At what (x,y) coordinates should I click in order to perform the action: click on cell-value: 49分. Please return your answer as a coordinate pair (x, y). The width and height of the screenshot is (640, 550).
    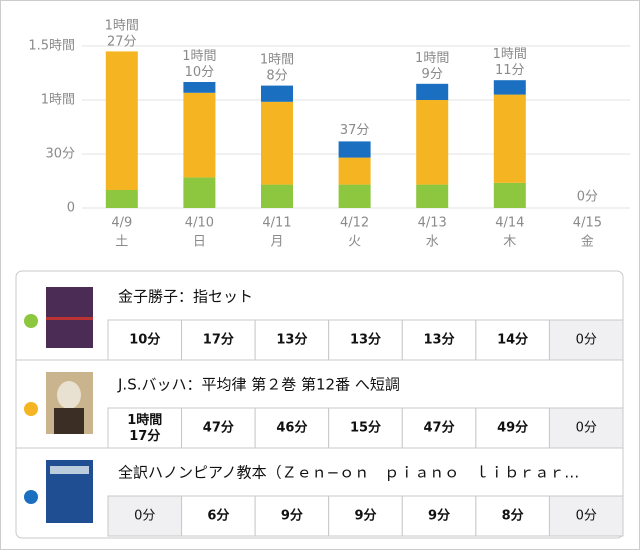
    Looking at the image, I should click on (512, 428).